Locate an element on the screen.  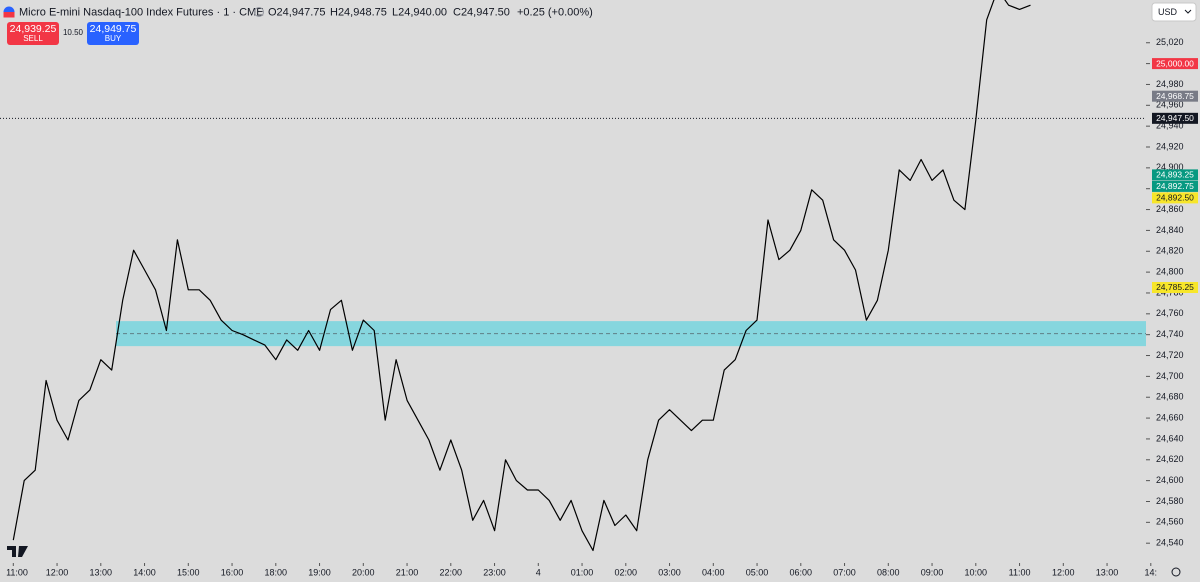
price-label-text: 24,893.25 is located at coordinates (1175, 175).